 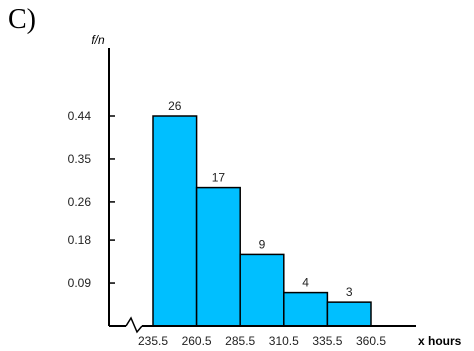 What do you see at coordinates (22, 19) in the screenshot?
I see `panel-label: C)` at bounding box center [22, 19].